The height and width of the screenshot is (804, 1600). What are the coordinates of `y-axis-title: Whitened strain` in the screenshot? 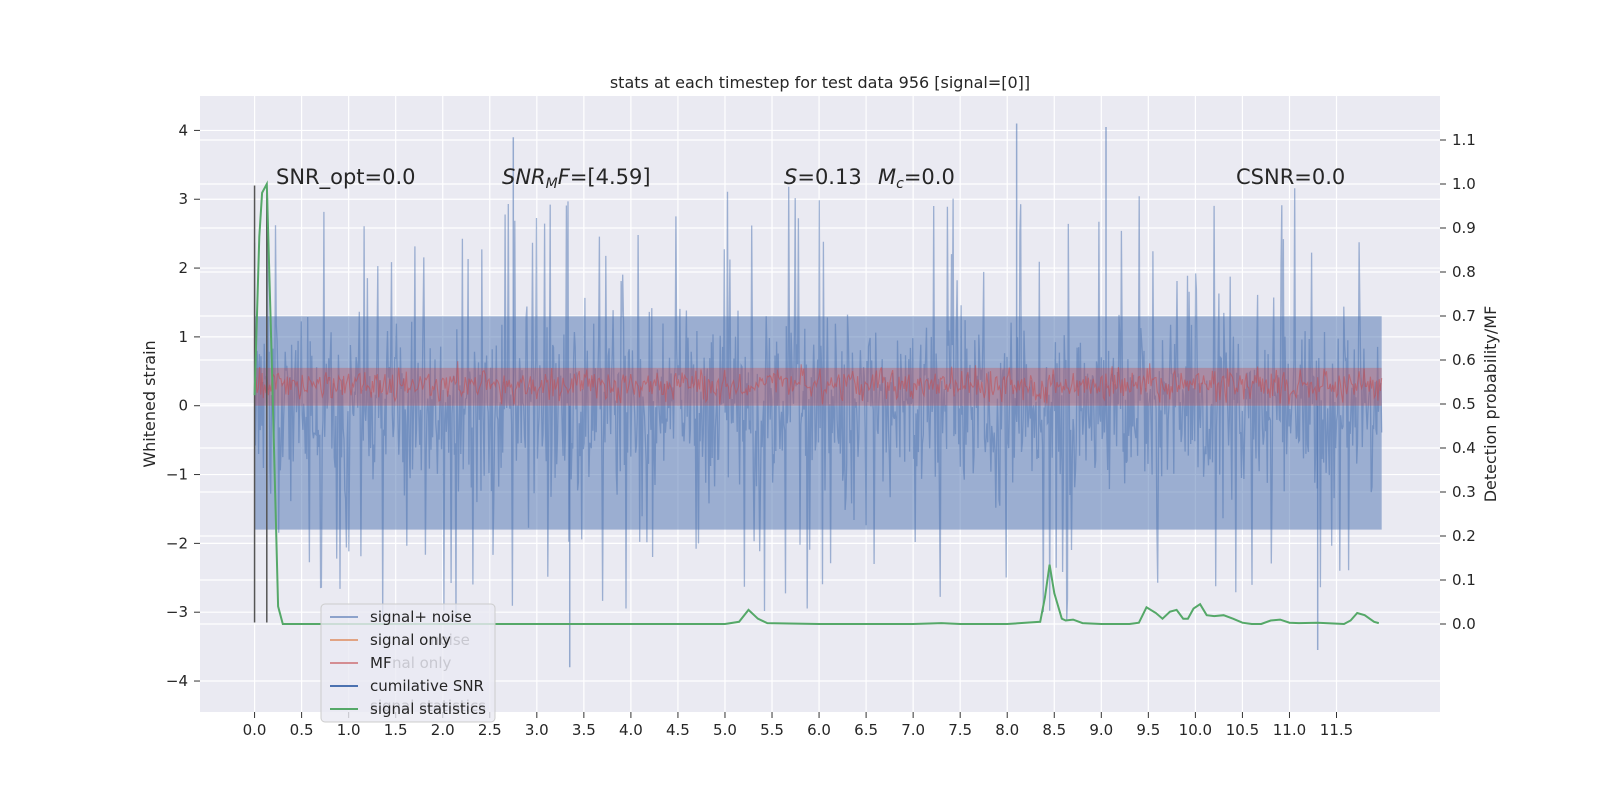 It's located at (149, 403).